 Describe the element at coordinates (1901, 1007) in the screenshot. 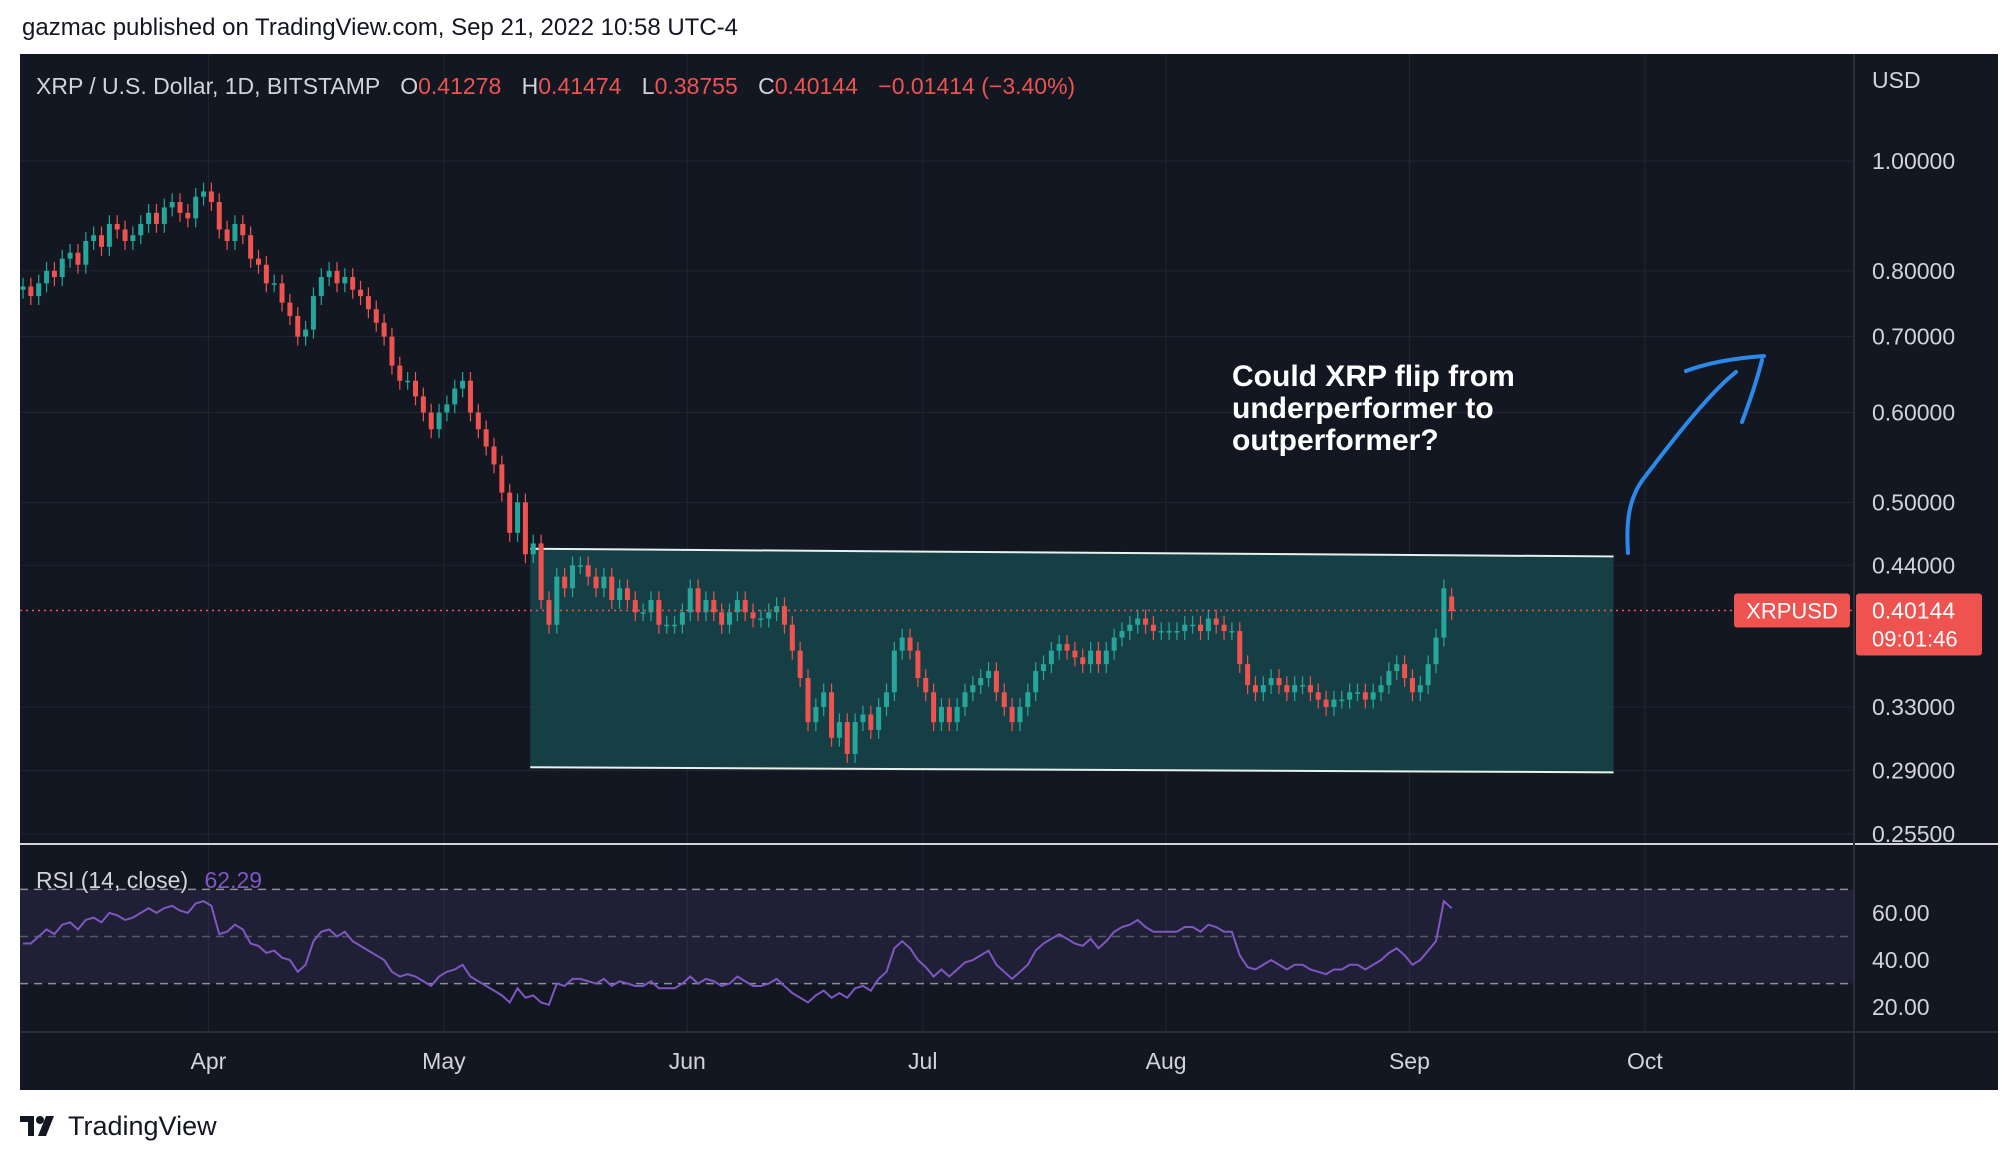

I see `rsi-tick-label: 20.00` at that location.